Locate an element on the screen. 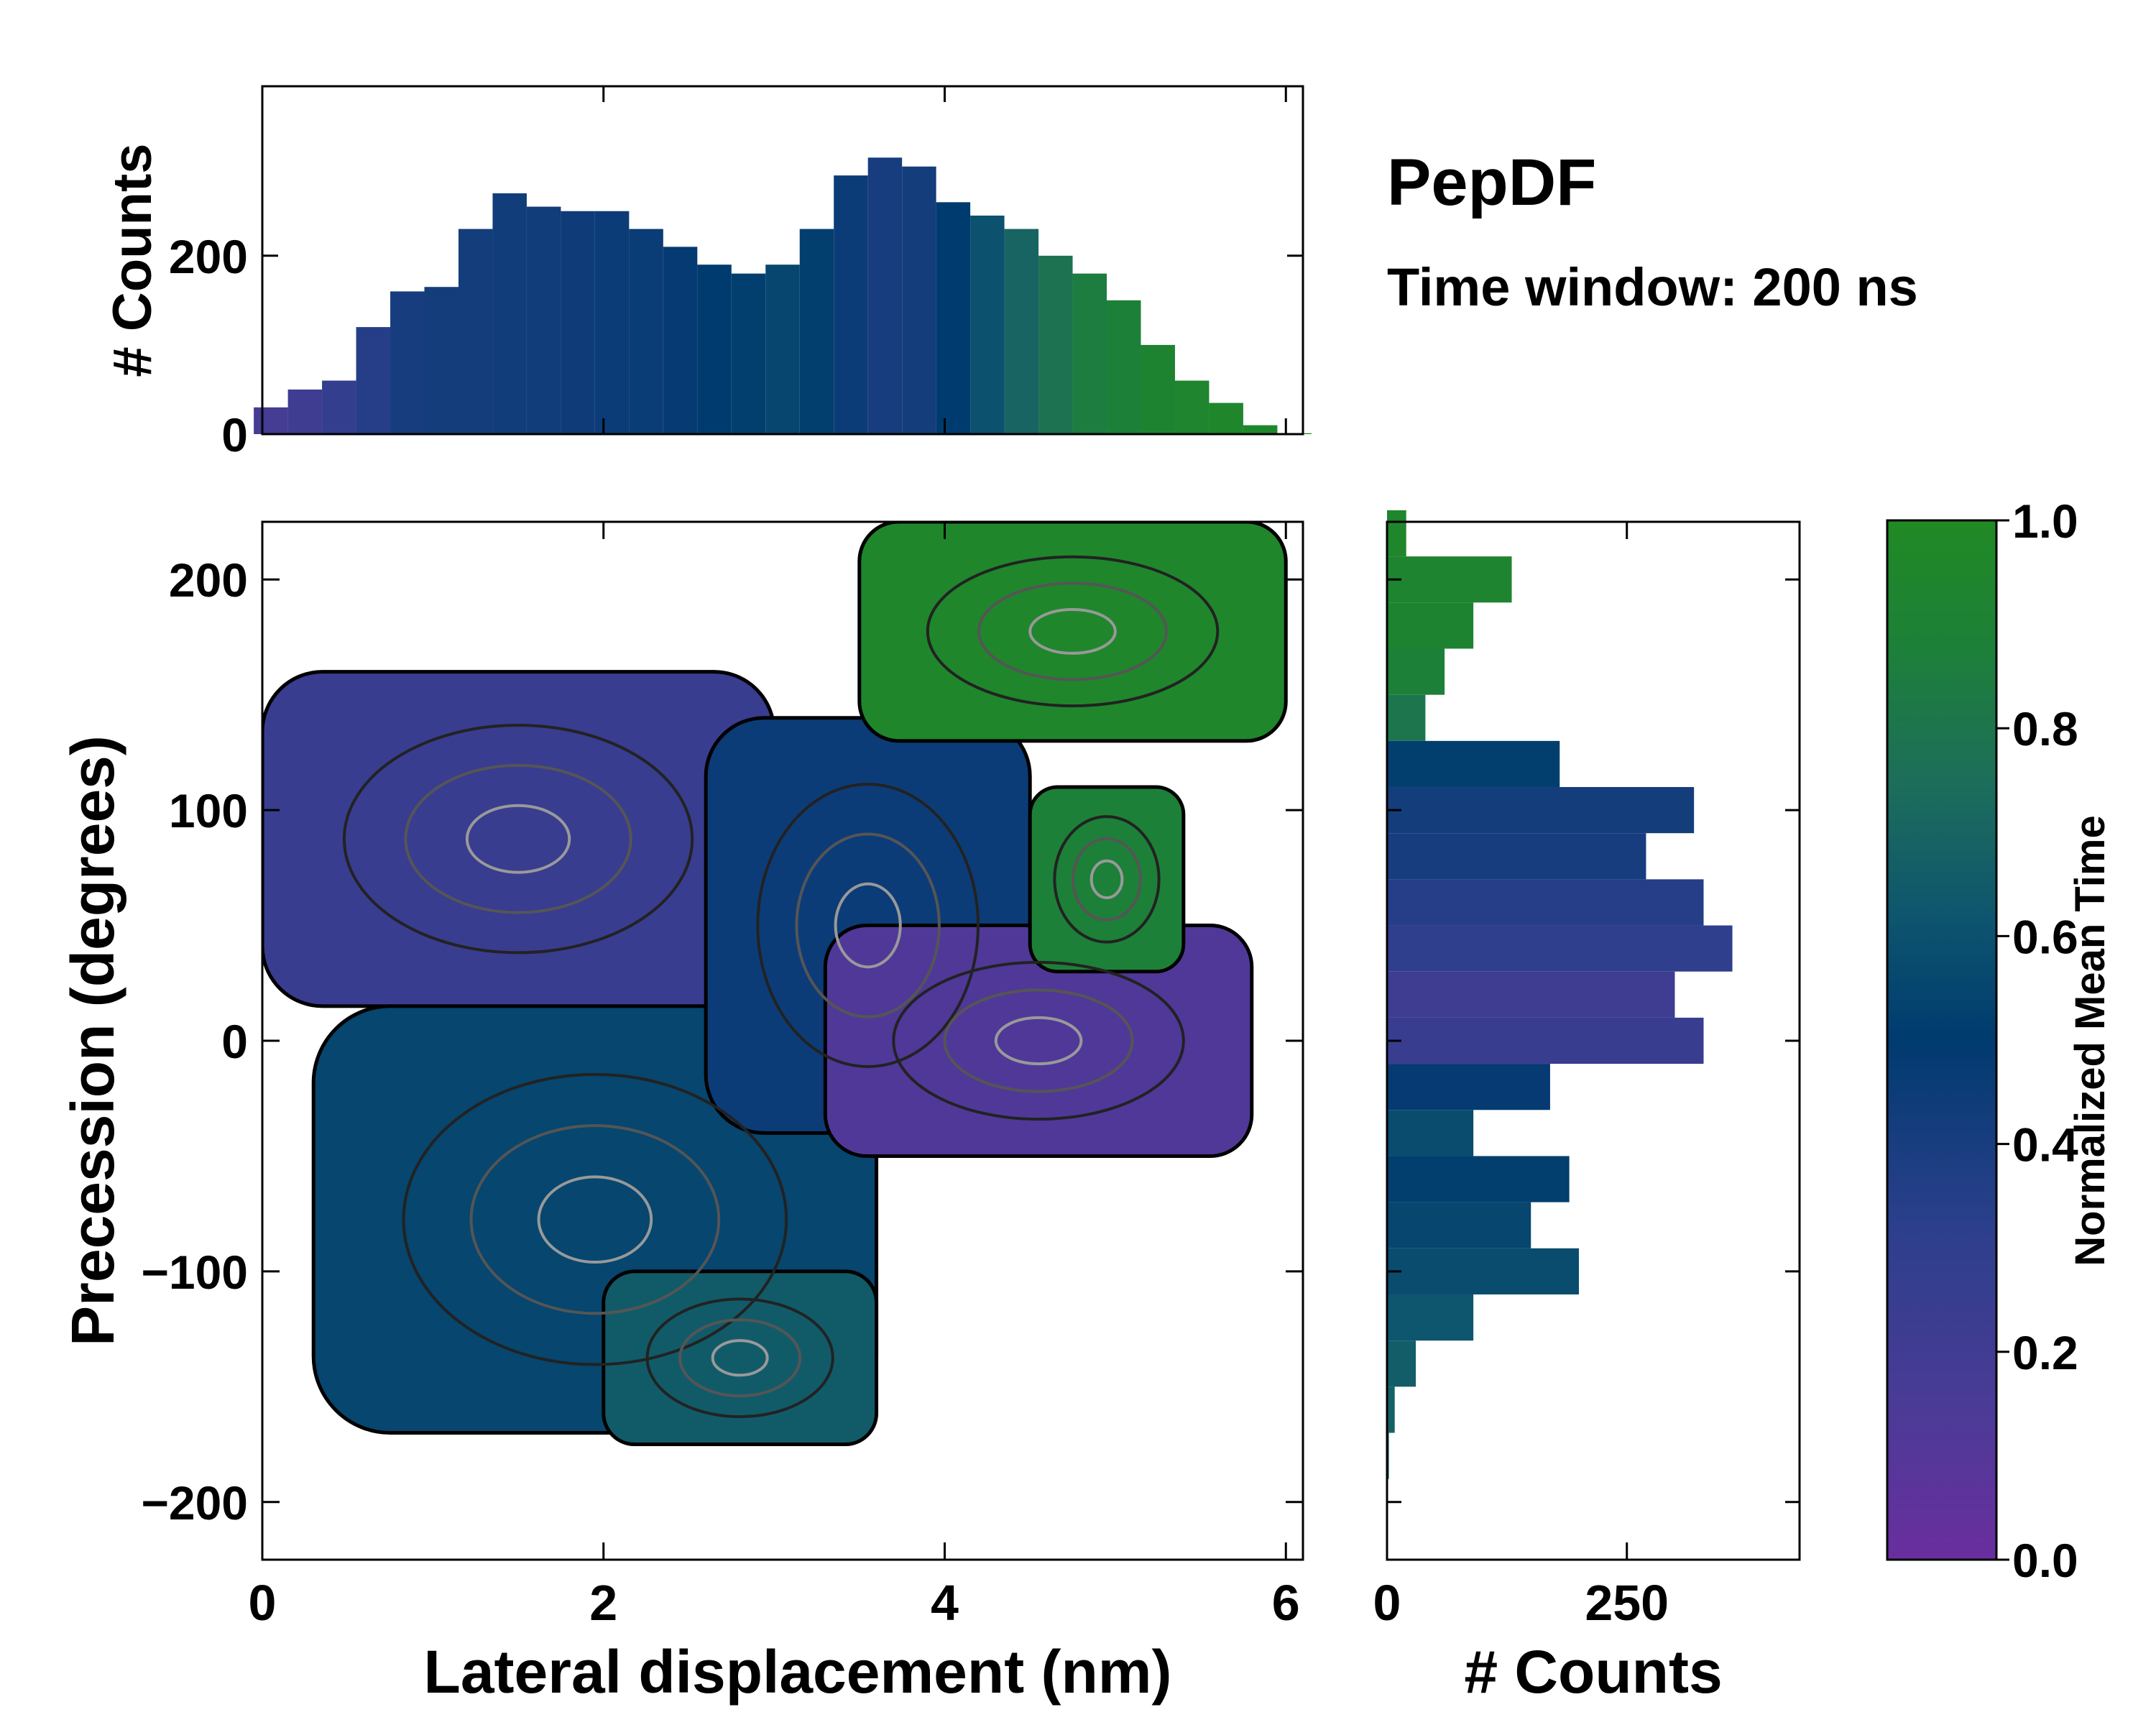 This screenshot has height=1725, width=2156. top-histogram-ticks: 0 200 is located at coordinates (736, 273).